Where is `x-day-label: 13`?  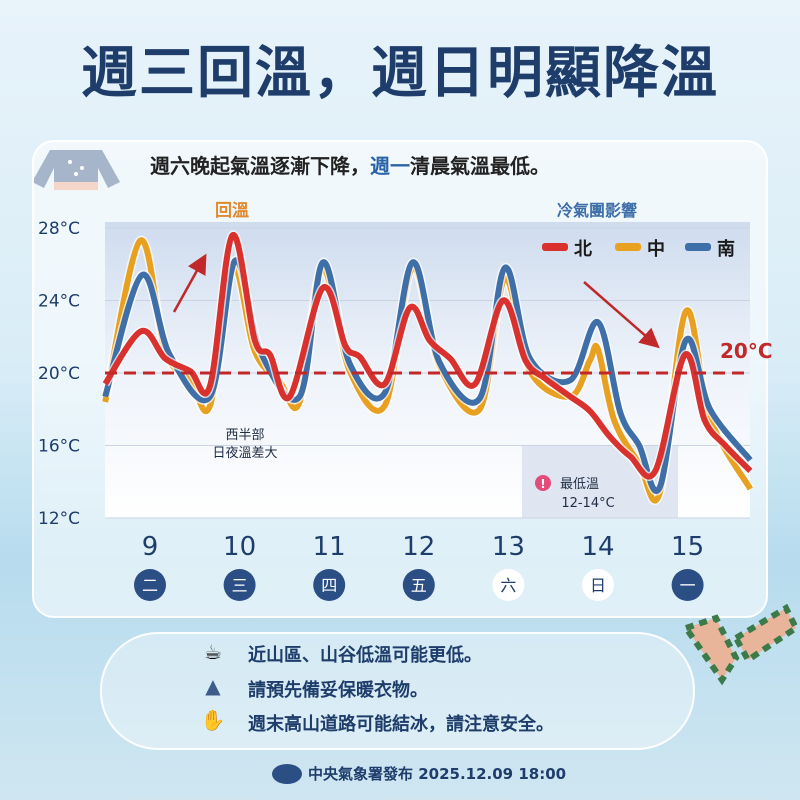
x-day-label: 13 is located at coordinates (508, 547).